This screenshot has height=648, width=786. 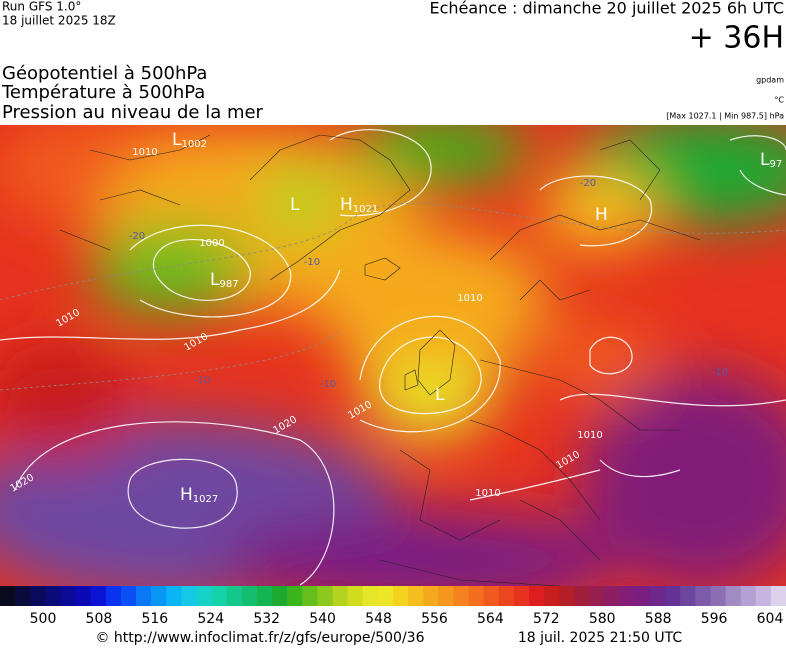 I want to click on pressure-center: L987, so click(x=224, y=280).